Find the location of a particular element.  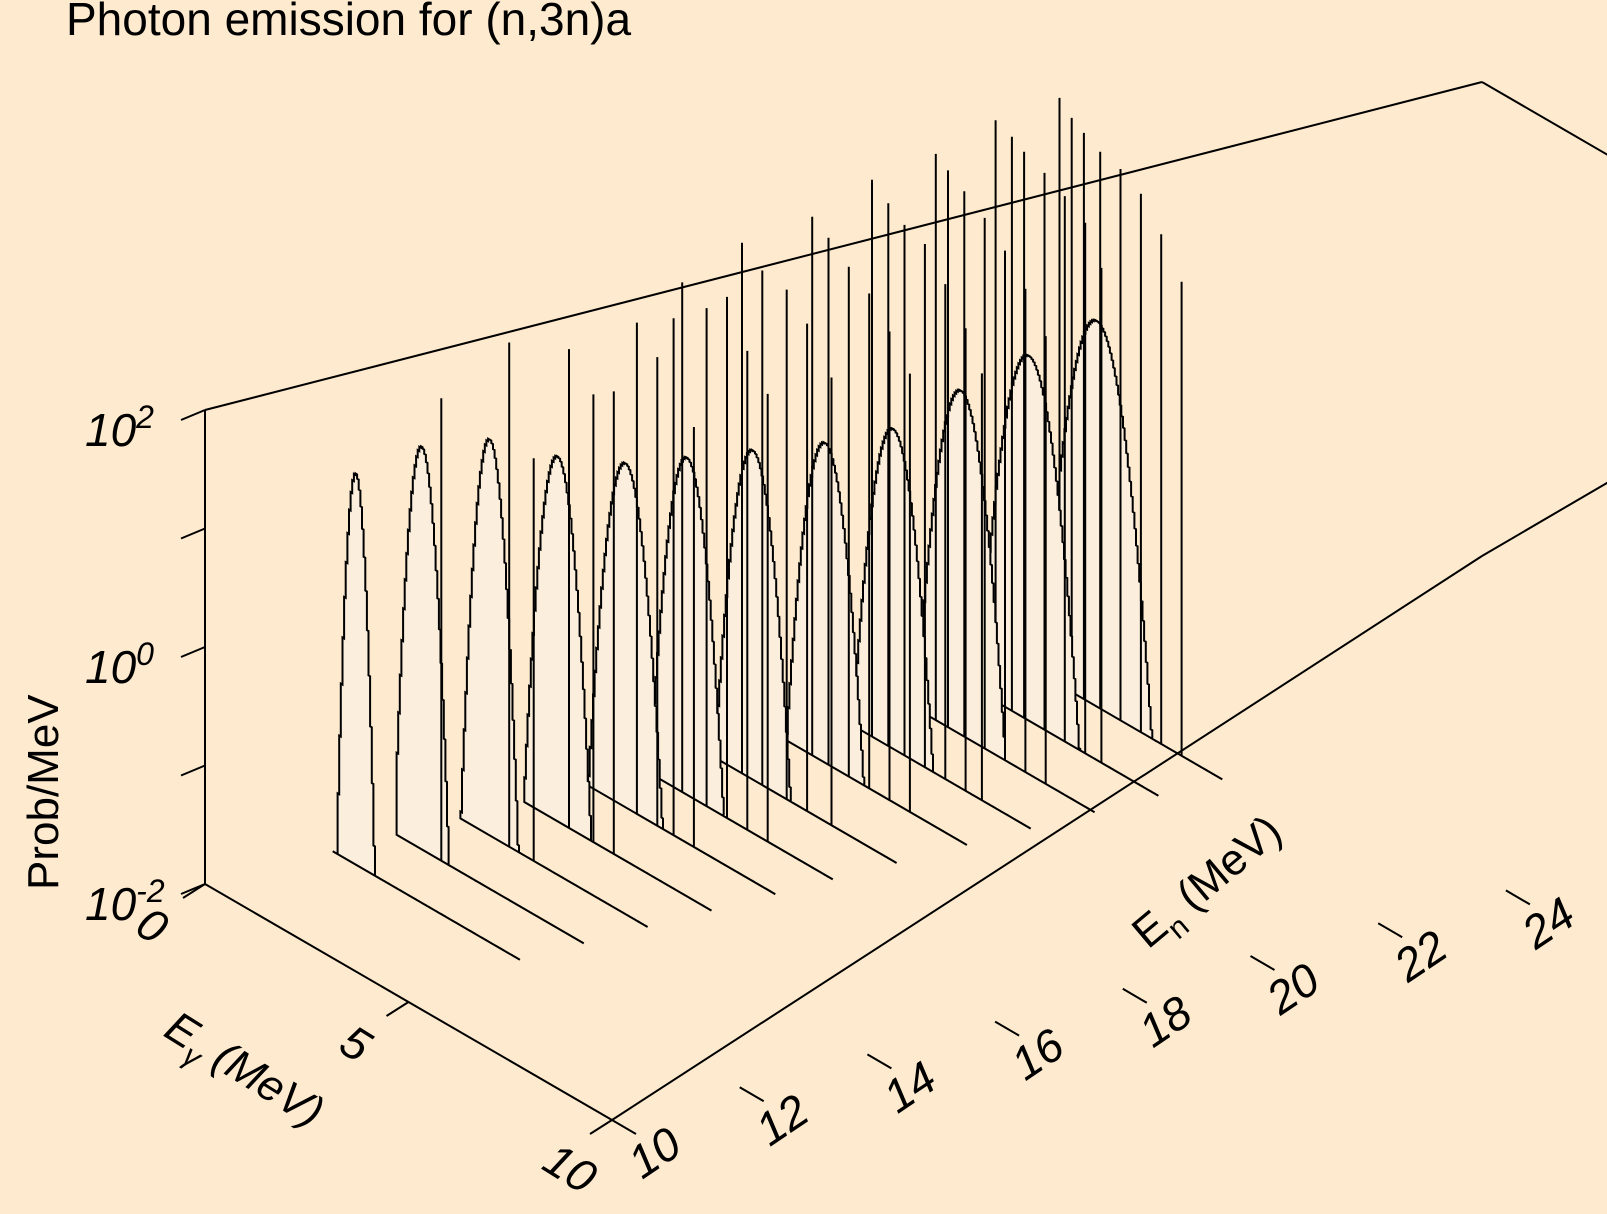

y-tick-label: 14 is located at coordinates (910, 1087).